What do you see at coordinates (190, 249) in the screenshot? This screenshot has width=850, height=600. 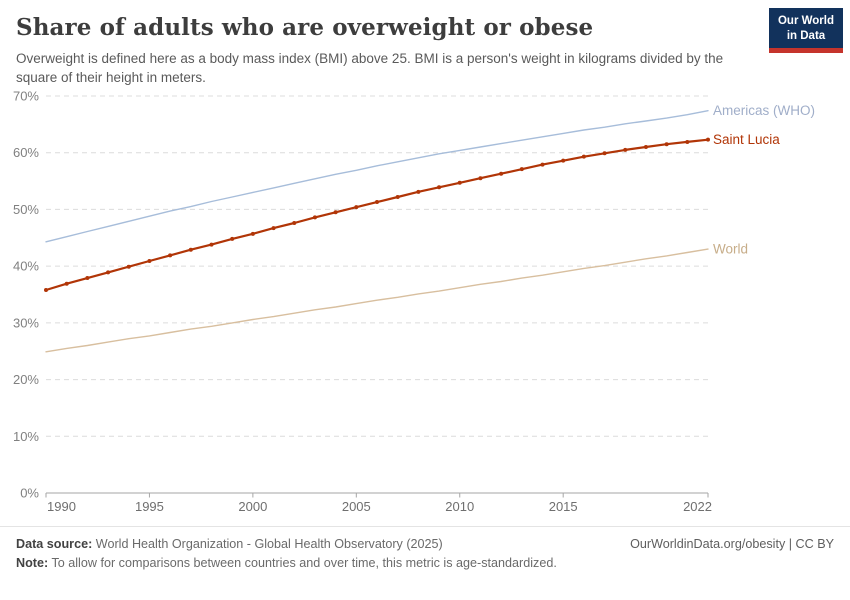 I see `marker-saint-lucia-1997` at bounding box center [190, 249].